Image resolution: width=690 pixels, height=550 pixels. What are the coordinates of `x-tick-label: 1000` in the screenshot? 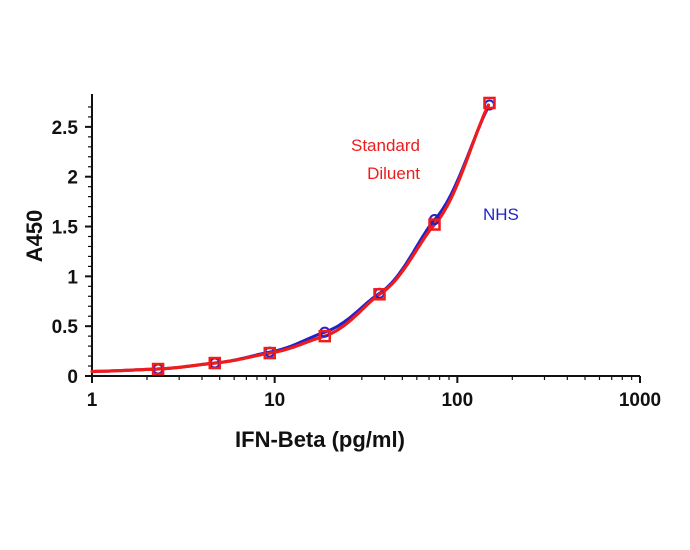 It's located at (640, 400).